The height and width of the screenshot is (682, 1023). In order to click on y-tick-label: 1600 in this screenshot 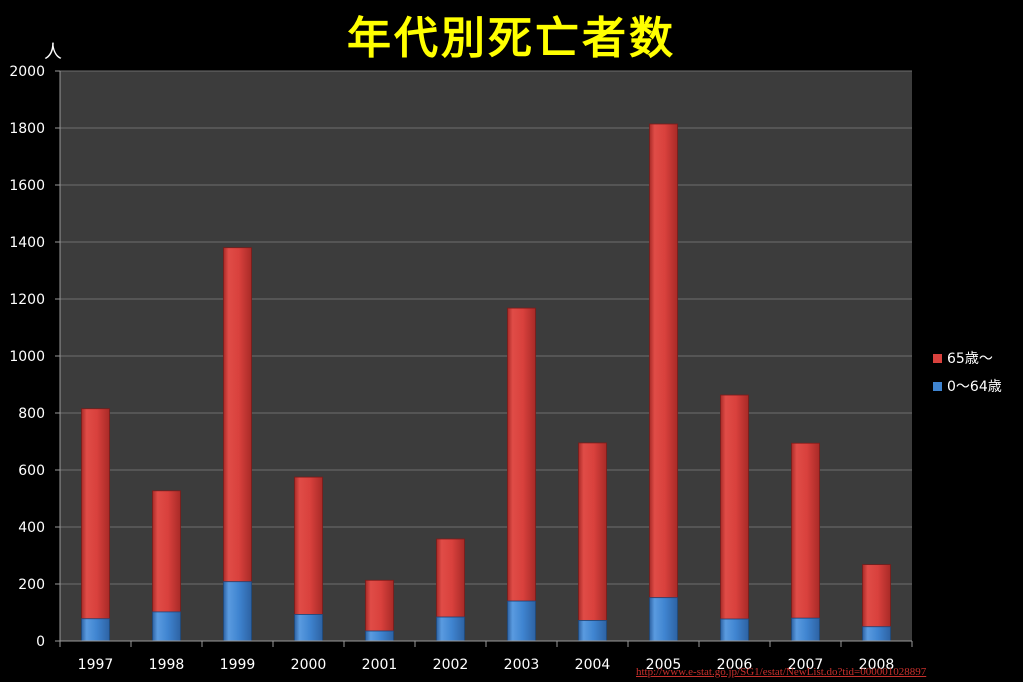, I will do `click(27, 186)`.